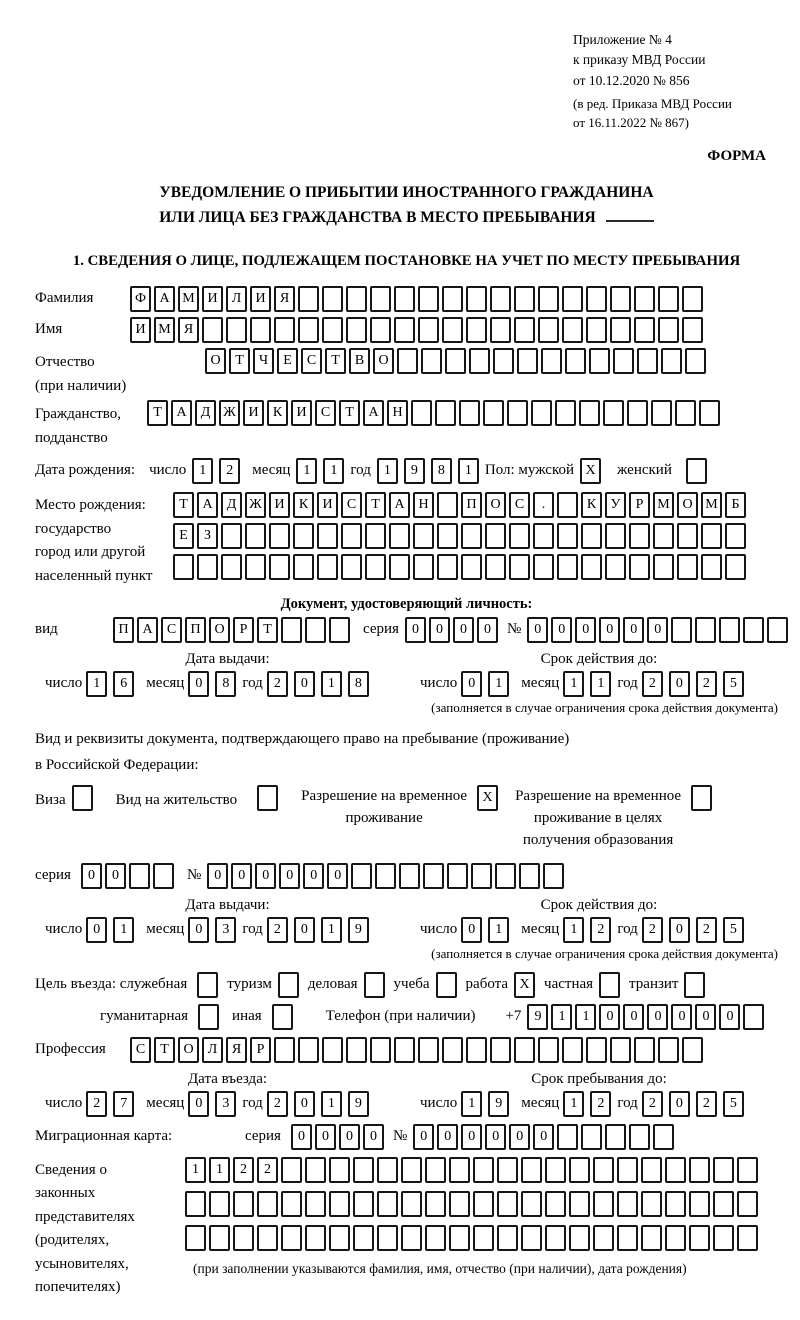  What do you see at coordinates (194, 874) in the screenshot?
I see `residence-number-label: №` at bounding box center [194, 874].